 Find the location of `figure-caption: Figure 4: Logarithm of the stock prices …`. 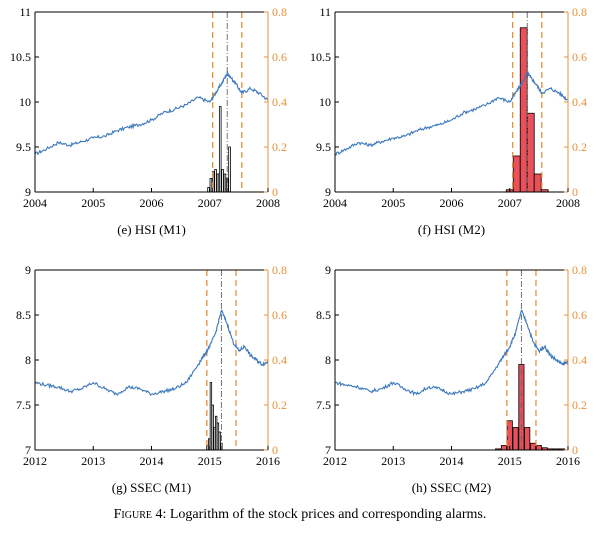

figure-caption: Figure 4: Logarithm of the stock prices … is located at coordinates (300, 515).